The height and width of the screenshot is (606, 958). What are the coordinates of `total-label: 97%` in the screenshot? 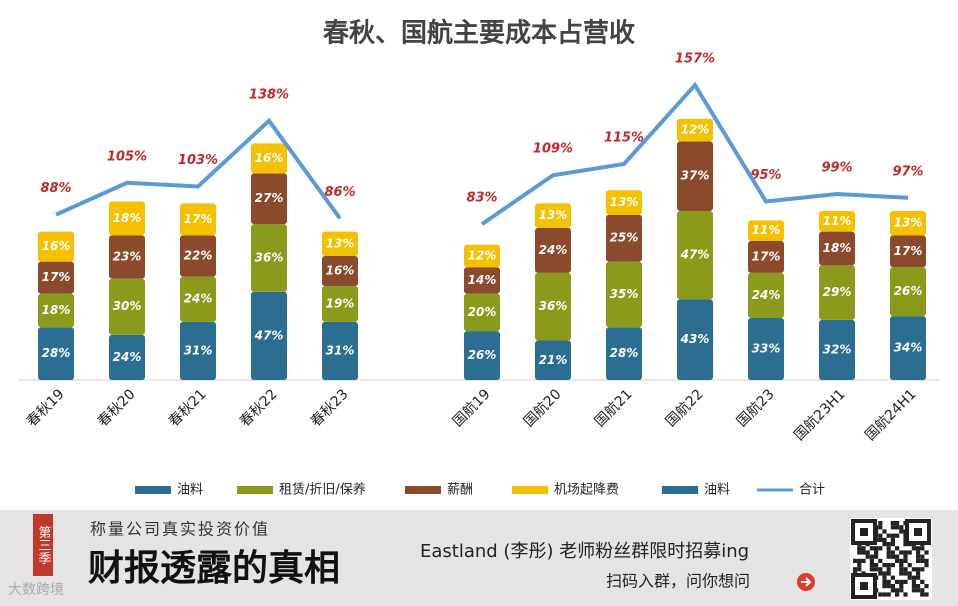 It's located at (907, 171).